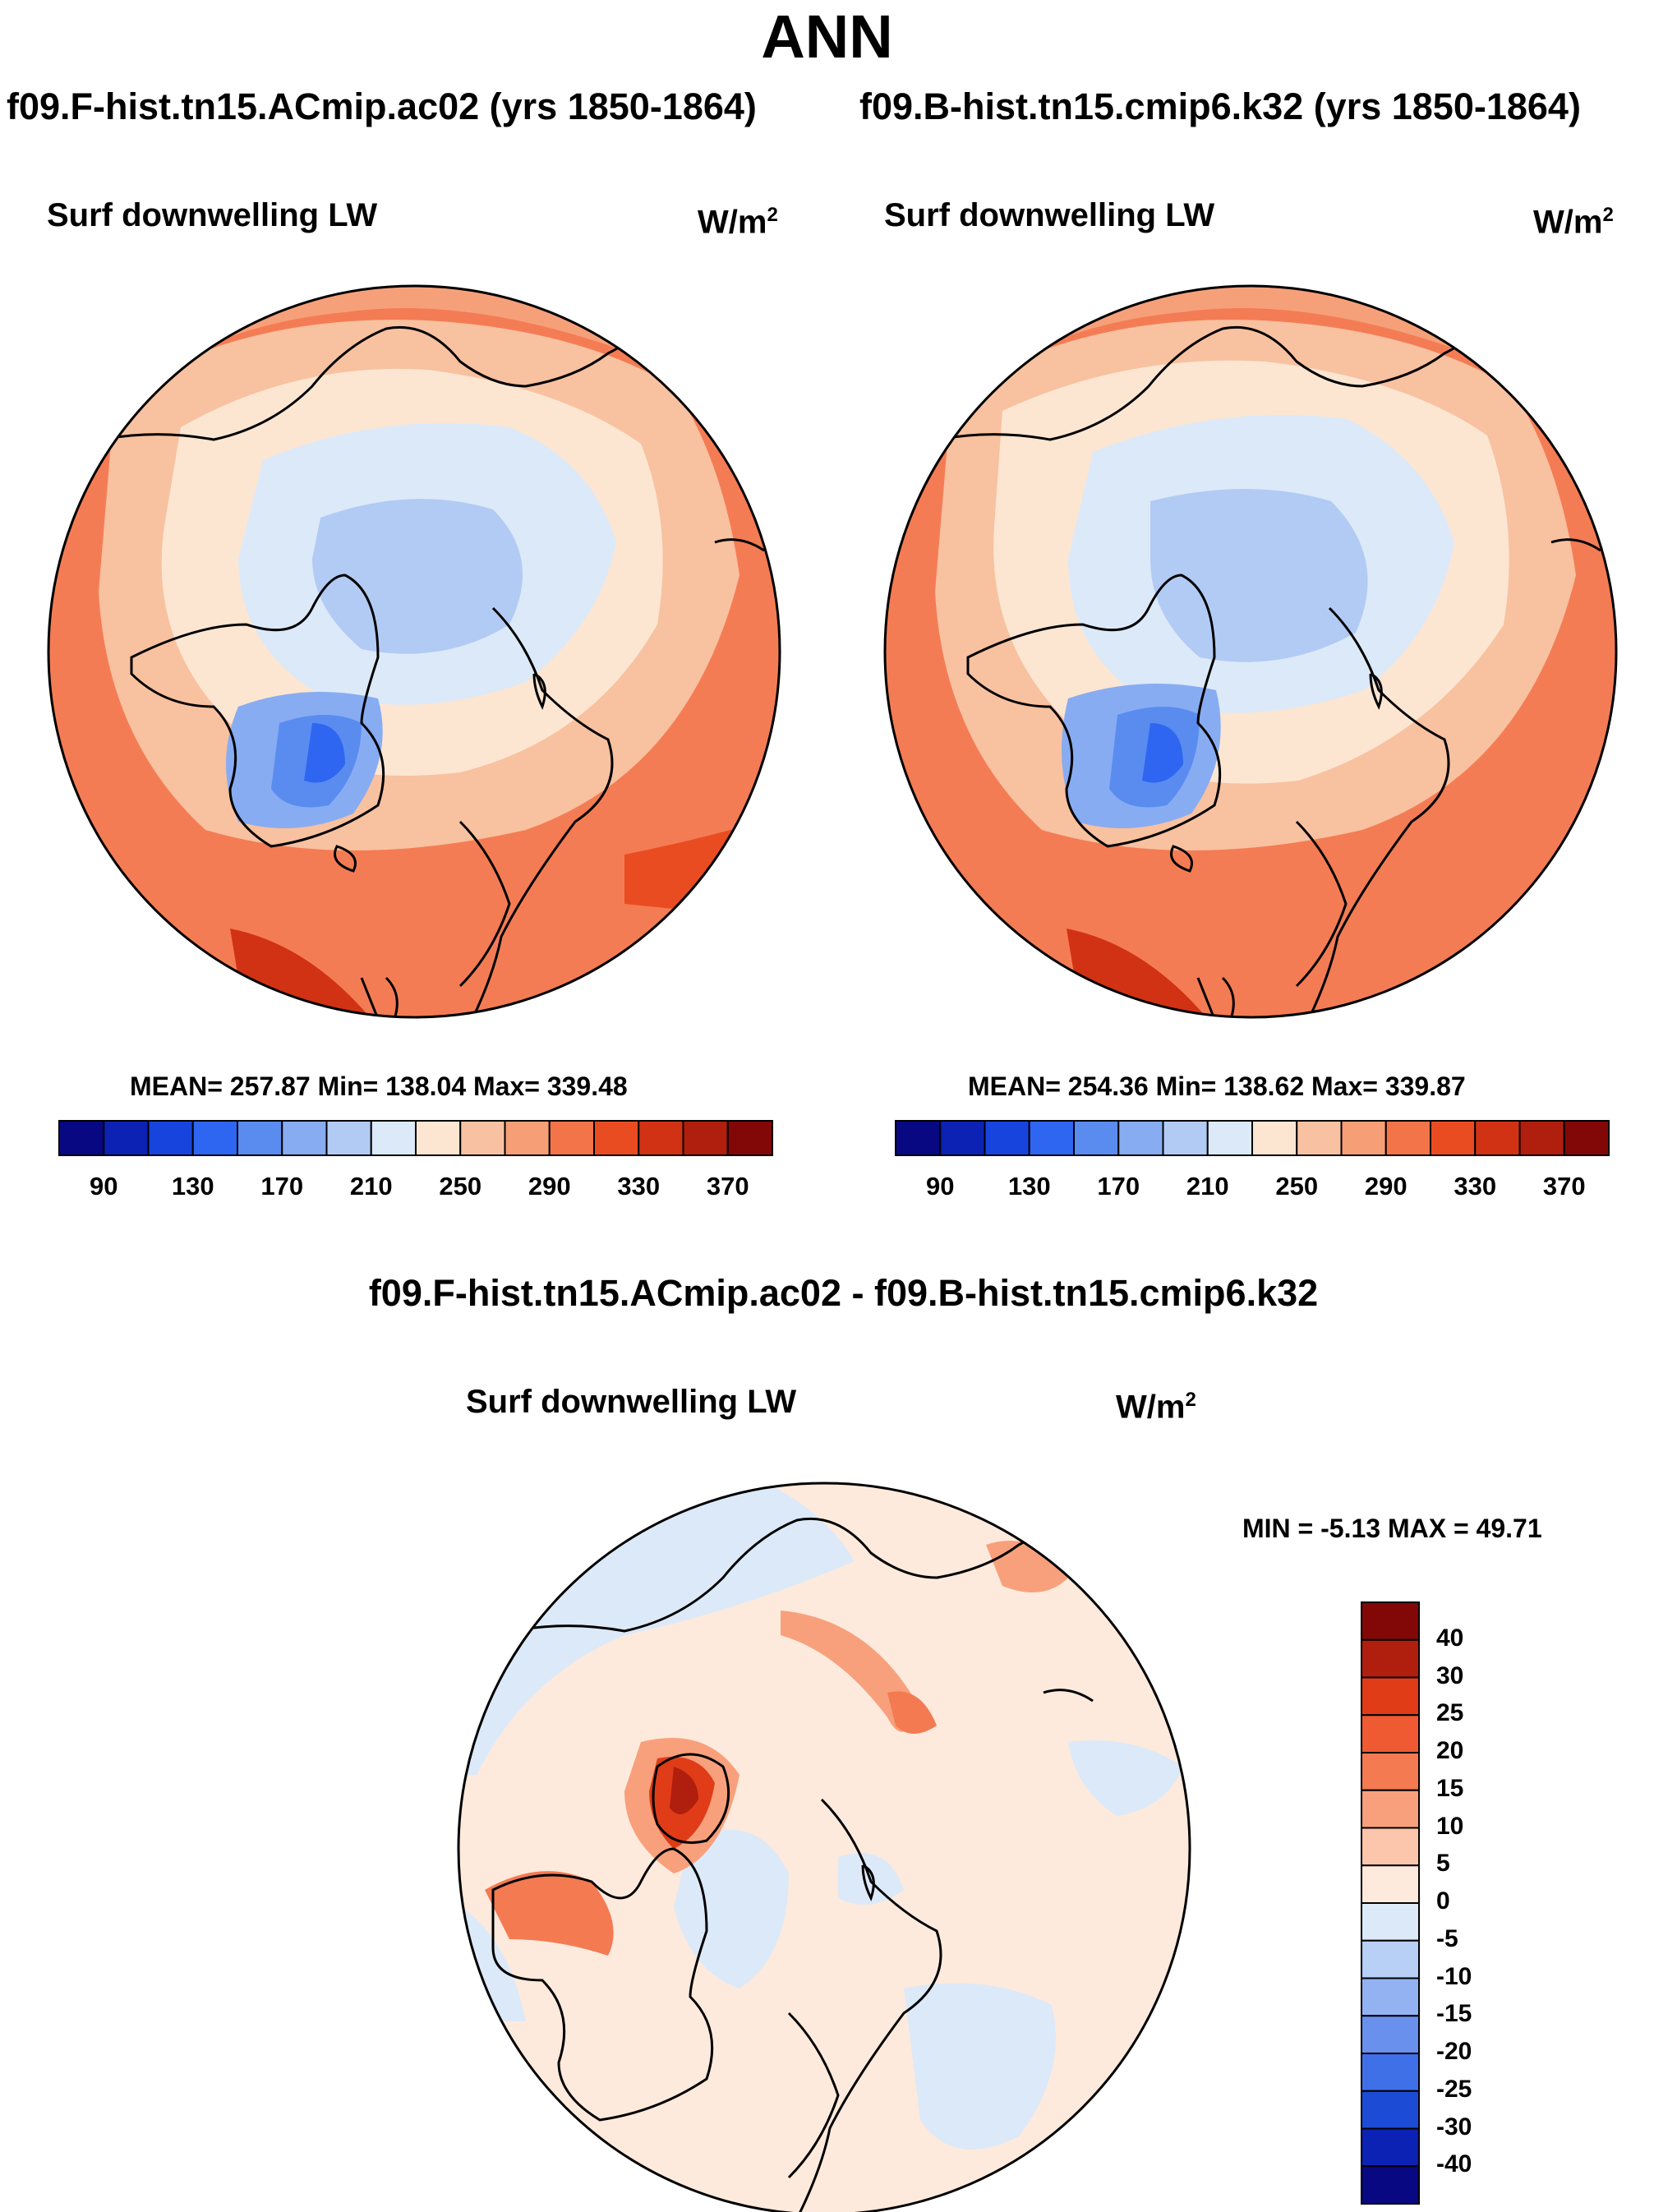 The width and height of the screenshot is (1654, 2212). I want to click on colorbar-diff-label: -25, so click(1454, 2089).